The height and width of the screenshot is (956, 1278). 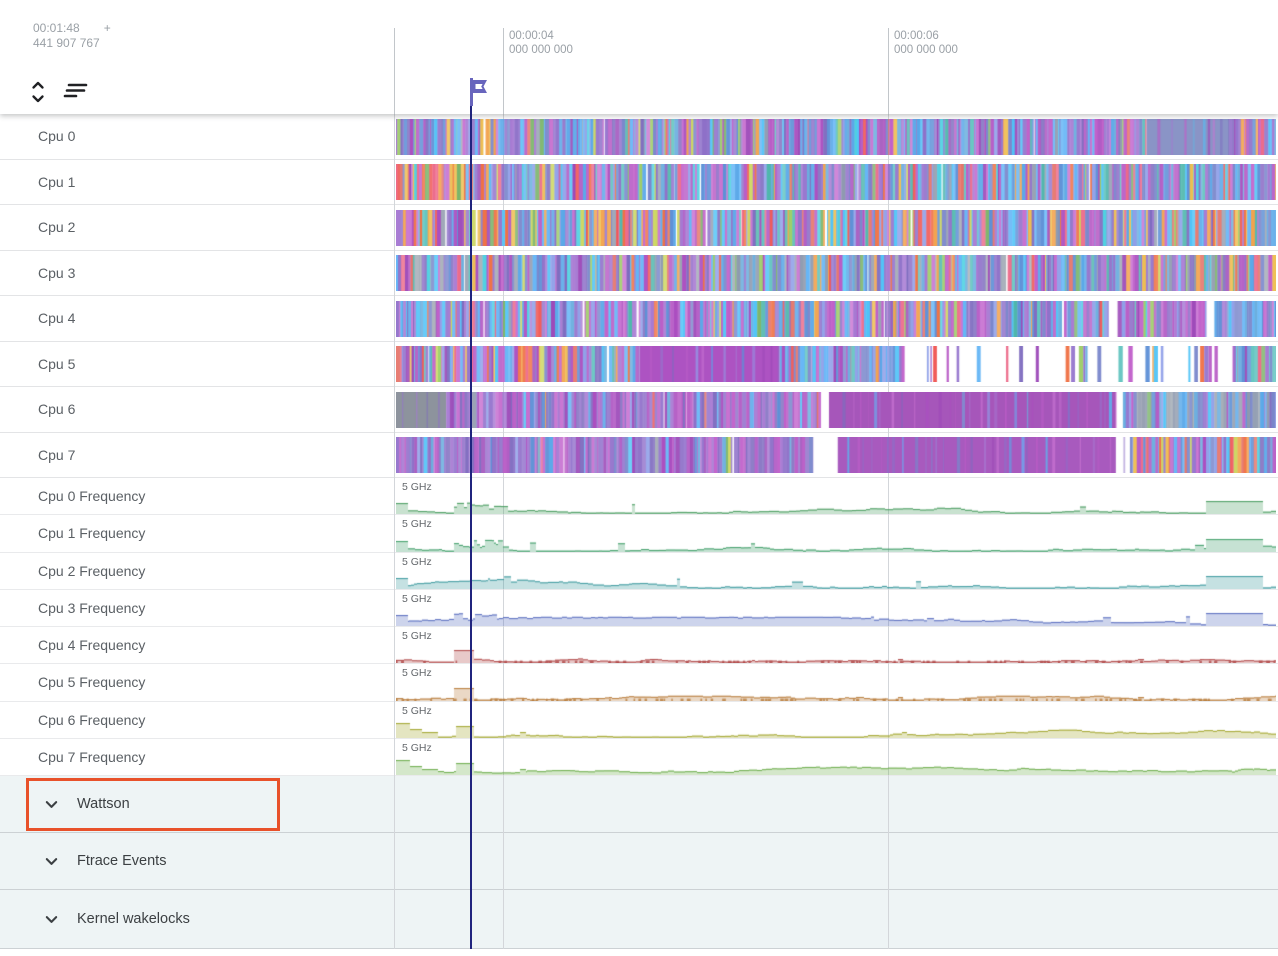 What do you see at coordinates (478, 94) in the screenshot?
I see `time-marker-flag-icon` at bounding box center [478, 94].